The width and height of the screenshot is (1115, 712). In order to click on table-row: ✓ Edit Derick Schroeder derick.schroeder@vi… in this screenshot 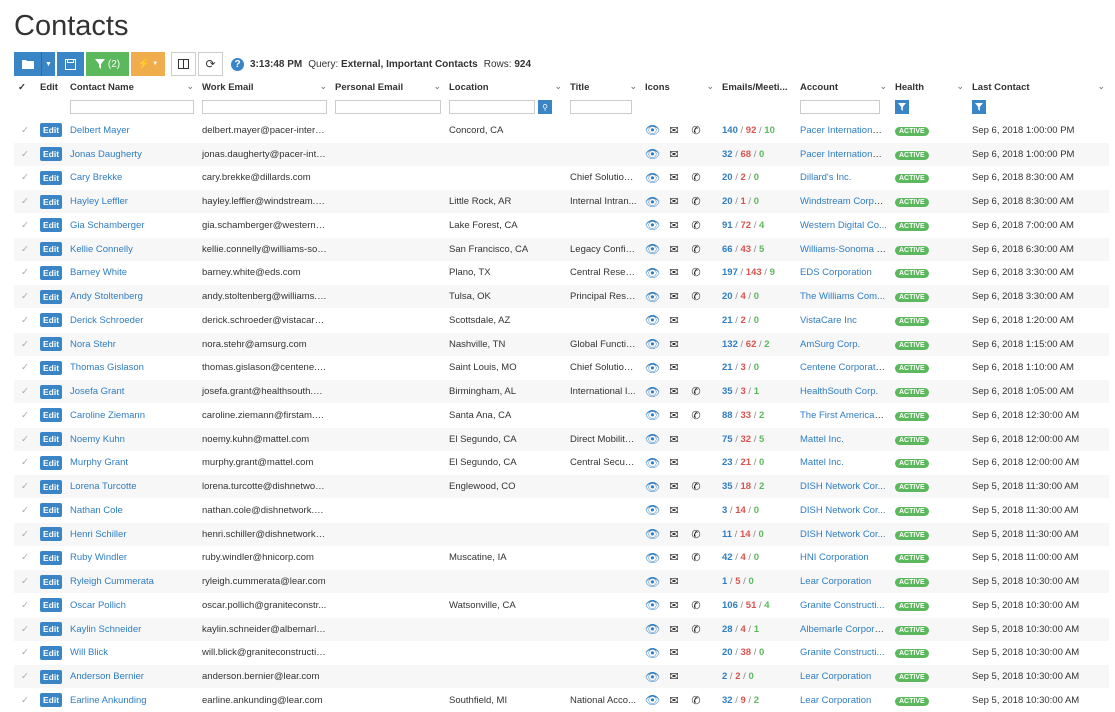, I will do `click(561, 320)`.